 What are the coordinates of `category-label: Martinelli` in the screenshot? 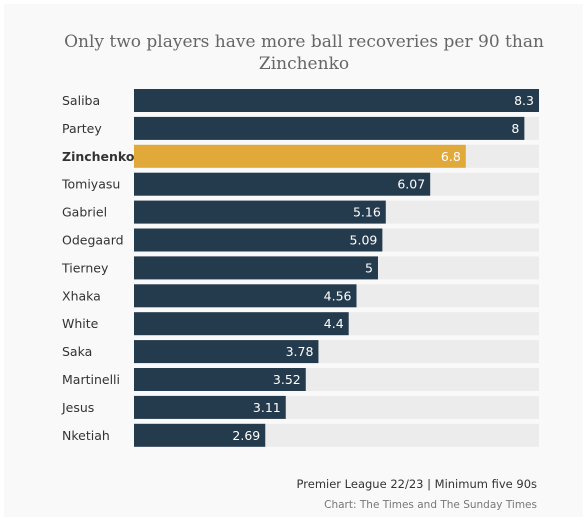 It's located at (91, 379).